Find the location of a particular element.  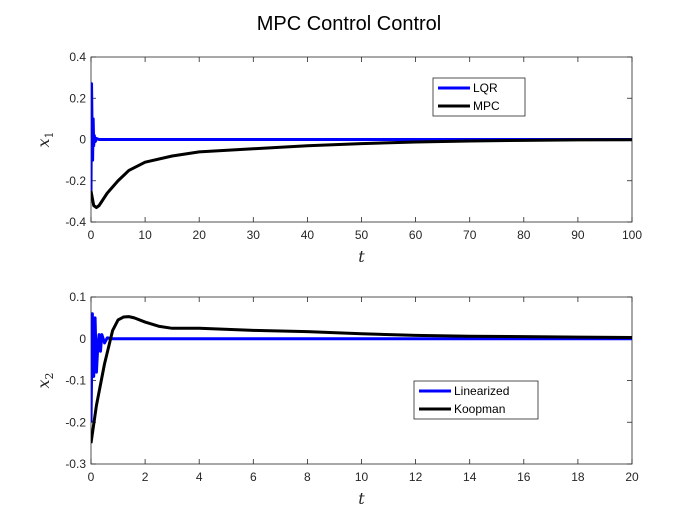

x-tick-label: 90 is located at coordinates (578, 235).